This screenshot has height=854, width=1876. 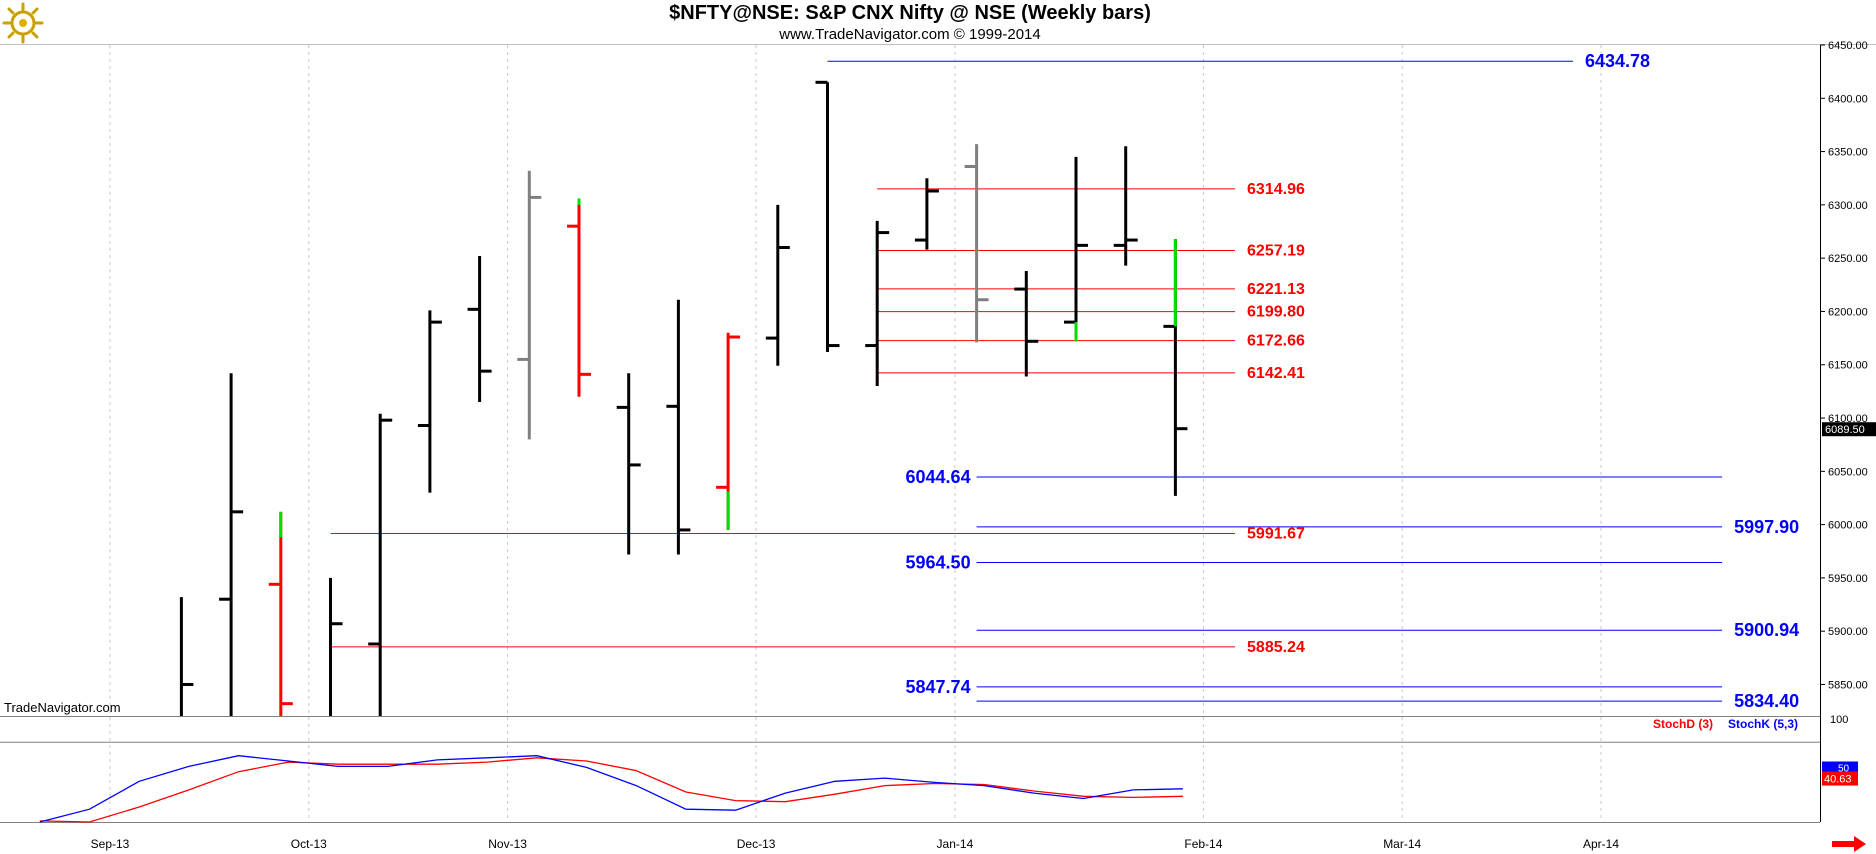 What do you see at coordinates (62, 707) in the screenshot?
I see `watermark-text: TradeNavigator.com` at bounding box center [62, 707].